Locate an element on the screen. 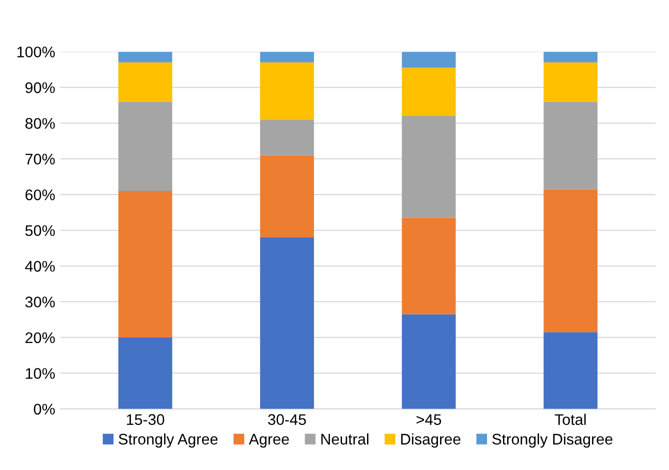  y-tick-label: 60% is located at coordinates (40, 194).